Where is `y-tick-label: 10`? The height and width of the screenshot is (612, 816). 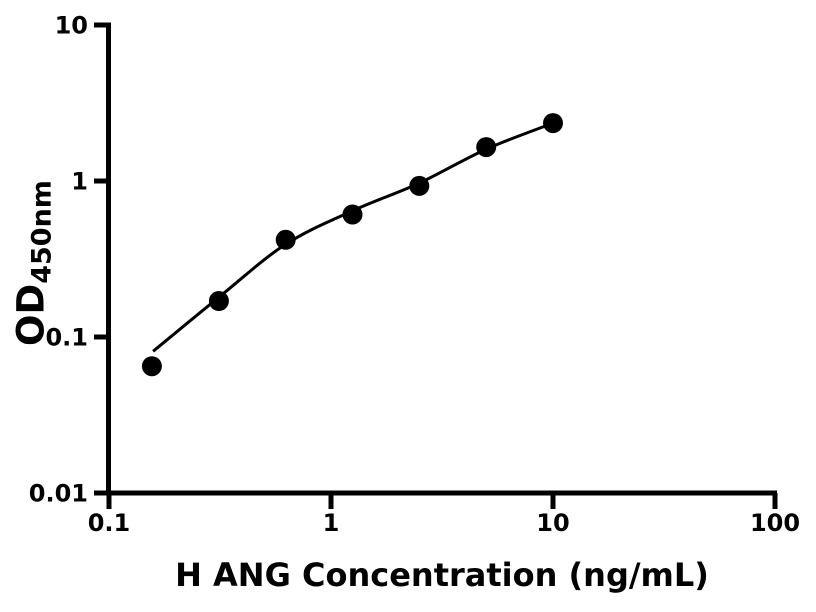 y-tick-label: 10 is located at coordinates (71, 26).